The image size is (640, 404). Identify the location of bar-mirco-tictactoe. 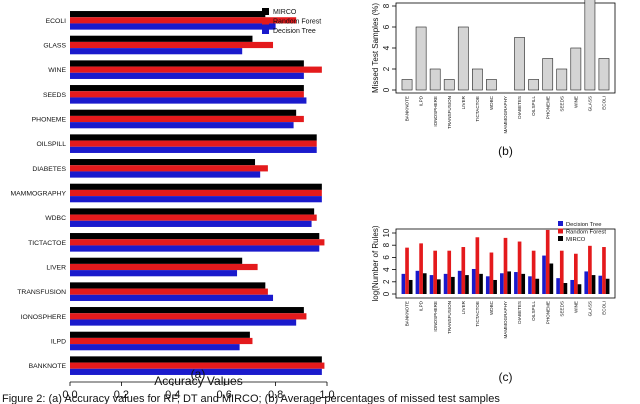
(481, 283).